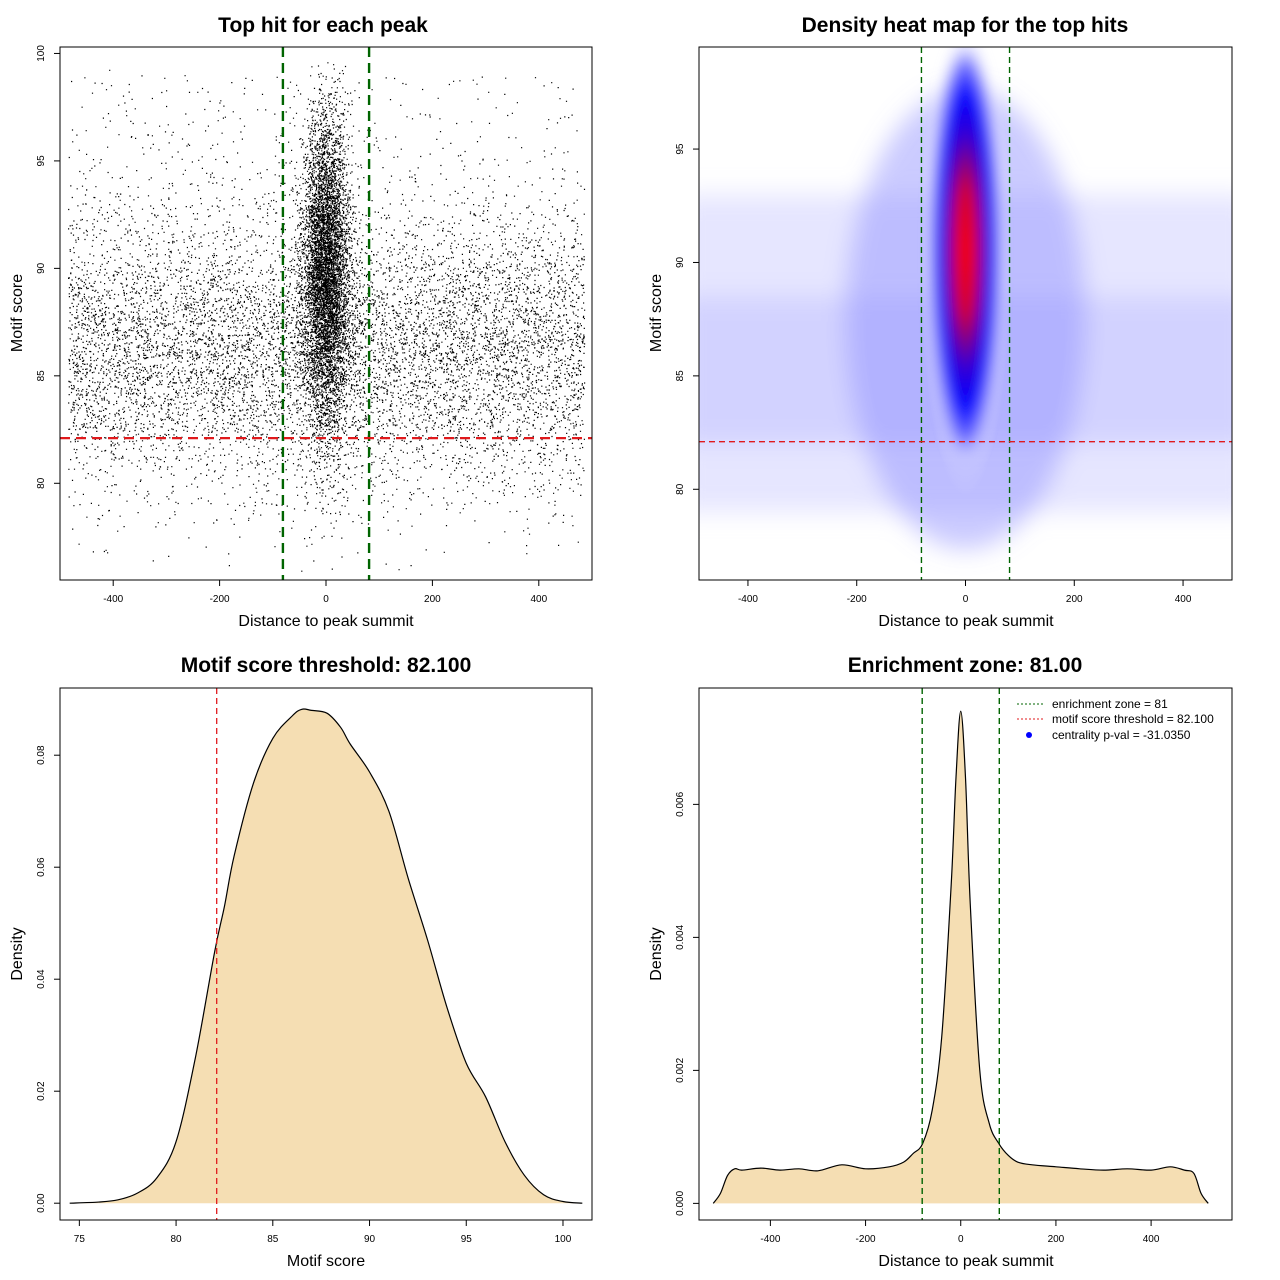 The height and width of the screenshot is (1280, 1280). I want to click on scatter-y-label: Motif score, so click(17, 313).